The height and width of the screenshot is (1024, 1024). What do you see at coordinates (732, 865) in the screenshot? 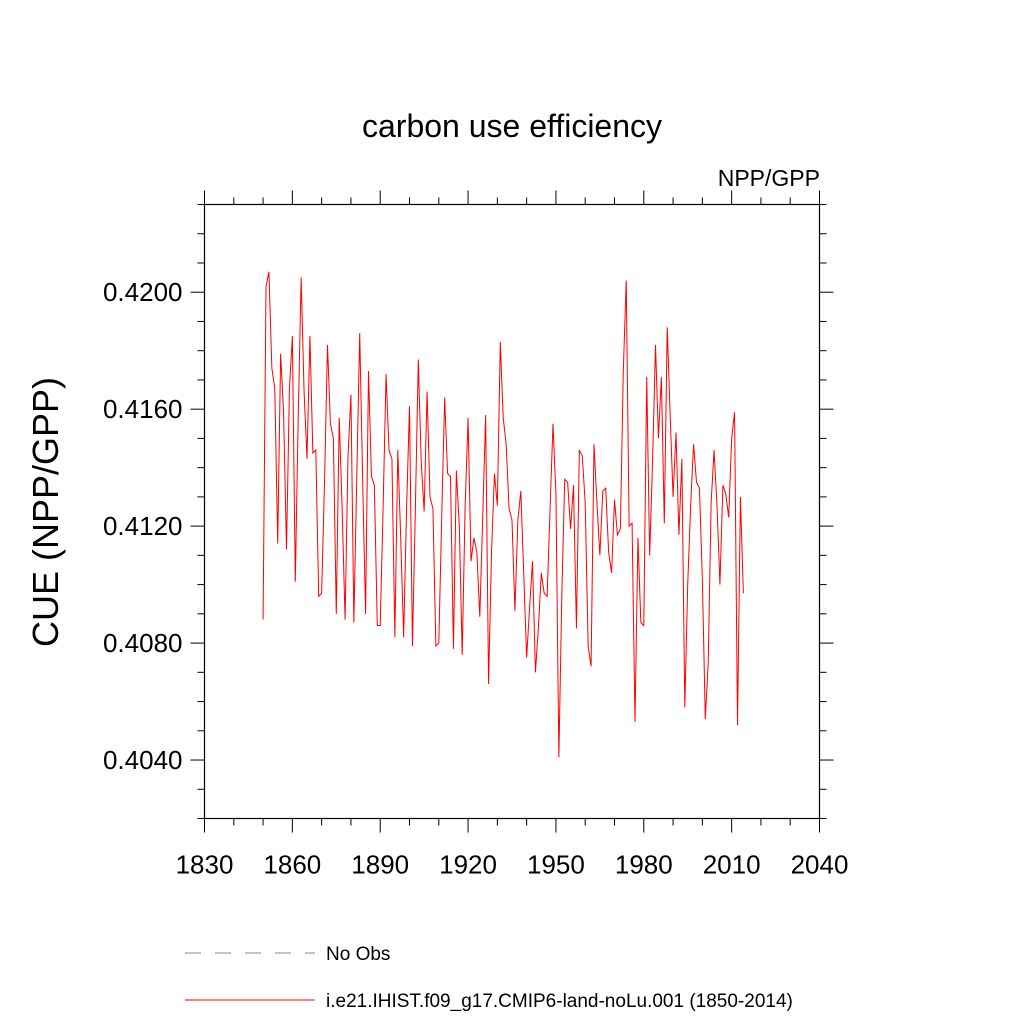
I see `x-tick-label: 2010` at bounding box center [732, 865].